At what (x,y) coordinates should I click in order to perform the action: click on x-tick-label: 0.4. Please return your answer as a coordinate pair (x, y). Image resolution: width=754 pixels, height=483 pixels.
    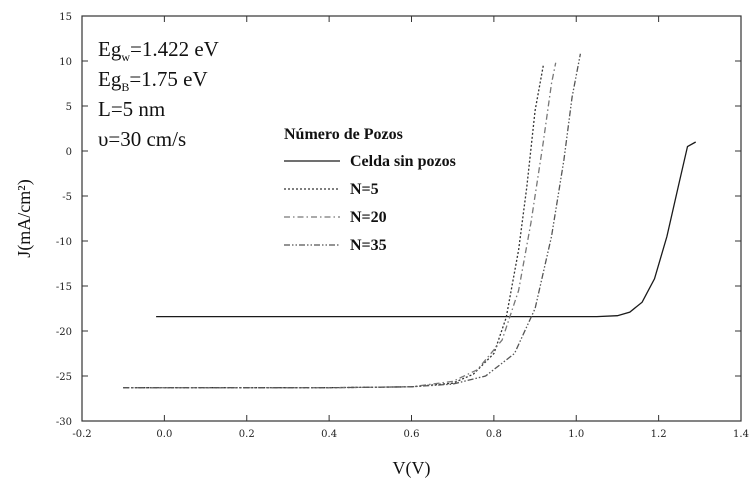
    Looking at the image, I should click on (329, 434).